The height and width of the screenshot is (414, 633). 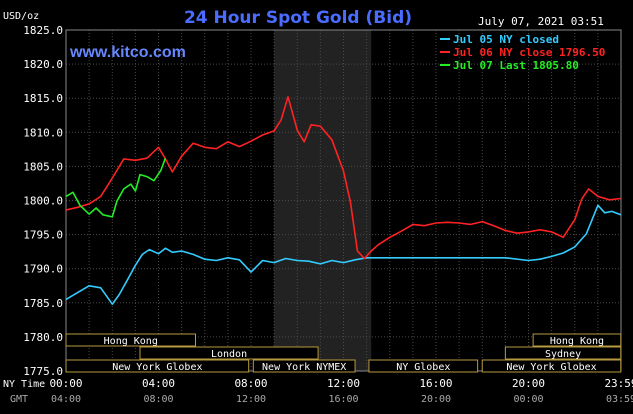 I want to click on session-label: London, so click(x=229, y=354).